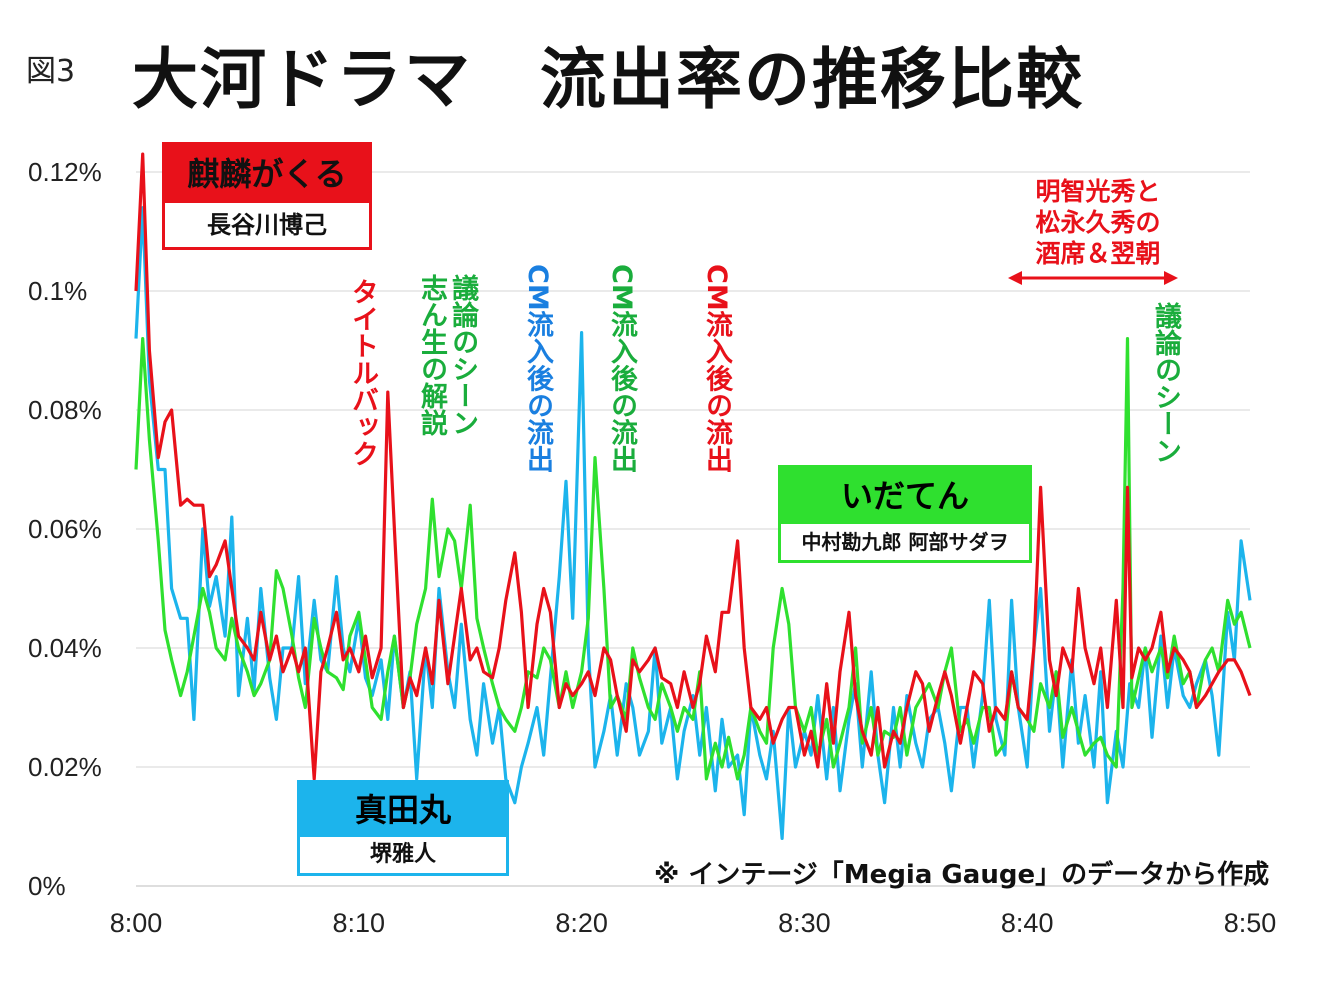  I want to click on legend-box-kirin: 麒麟がくる 長谷川博己, so click(267, 196).